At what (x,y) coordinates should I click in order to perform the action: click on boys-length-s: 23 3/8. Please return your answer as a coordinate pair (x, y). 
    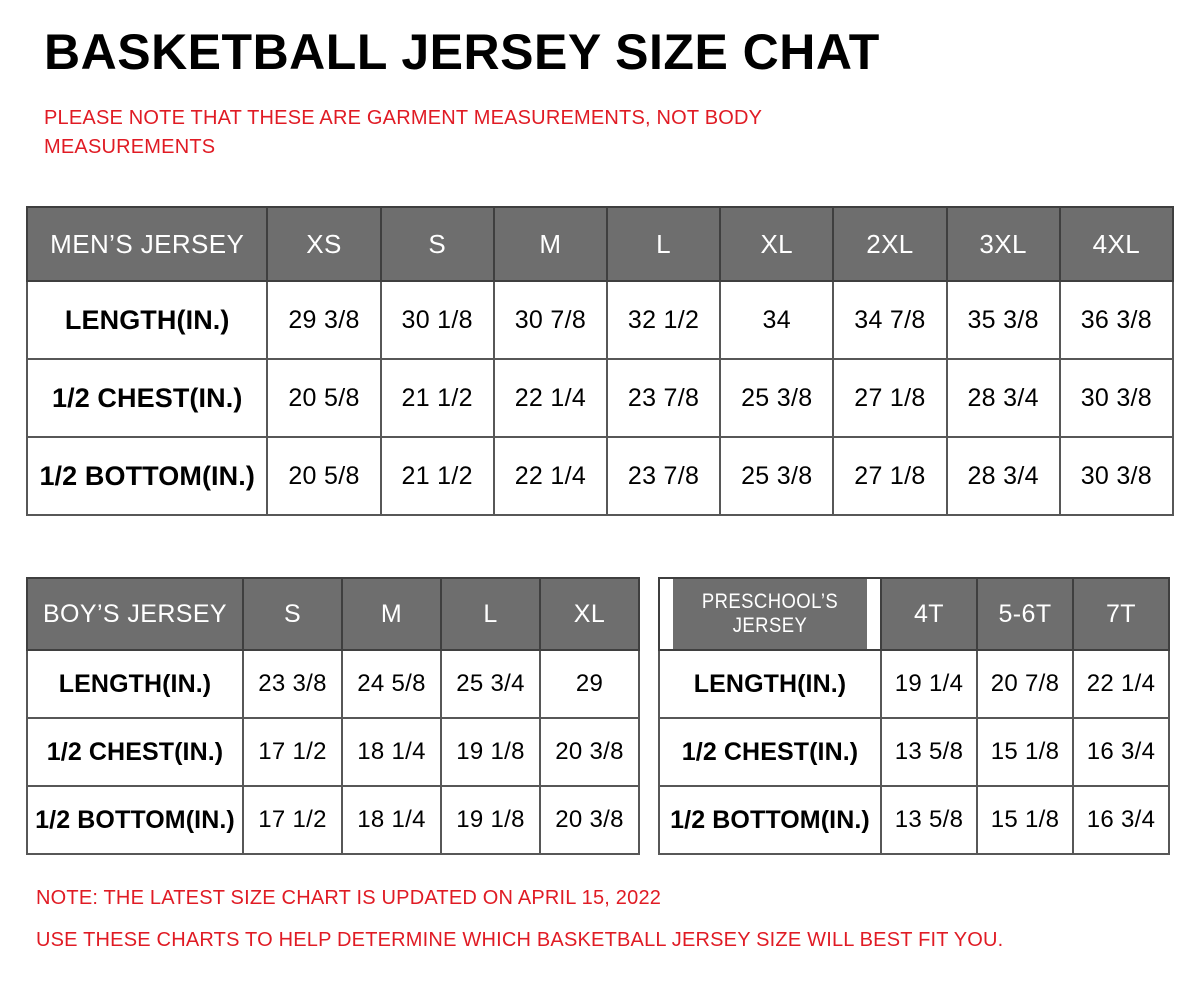
    Looking at the image, I should click on (292, 684).